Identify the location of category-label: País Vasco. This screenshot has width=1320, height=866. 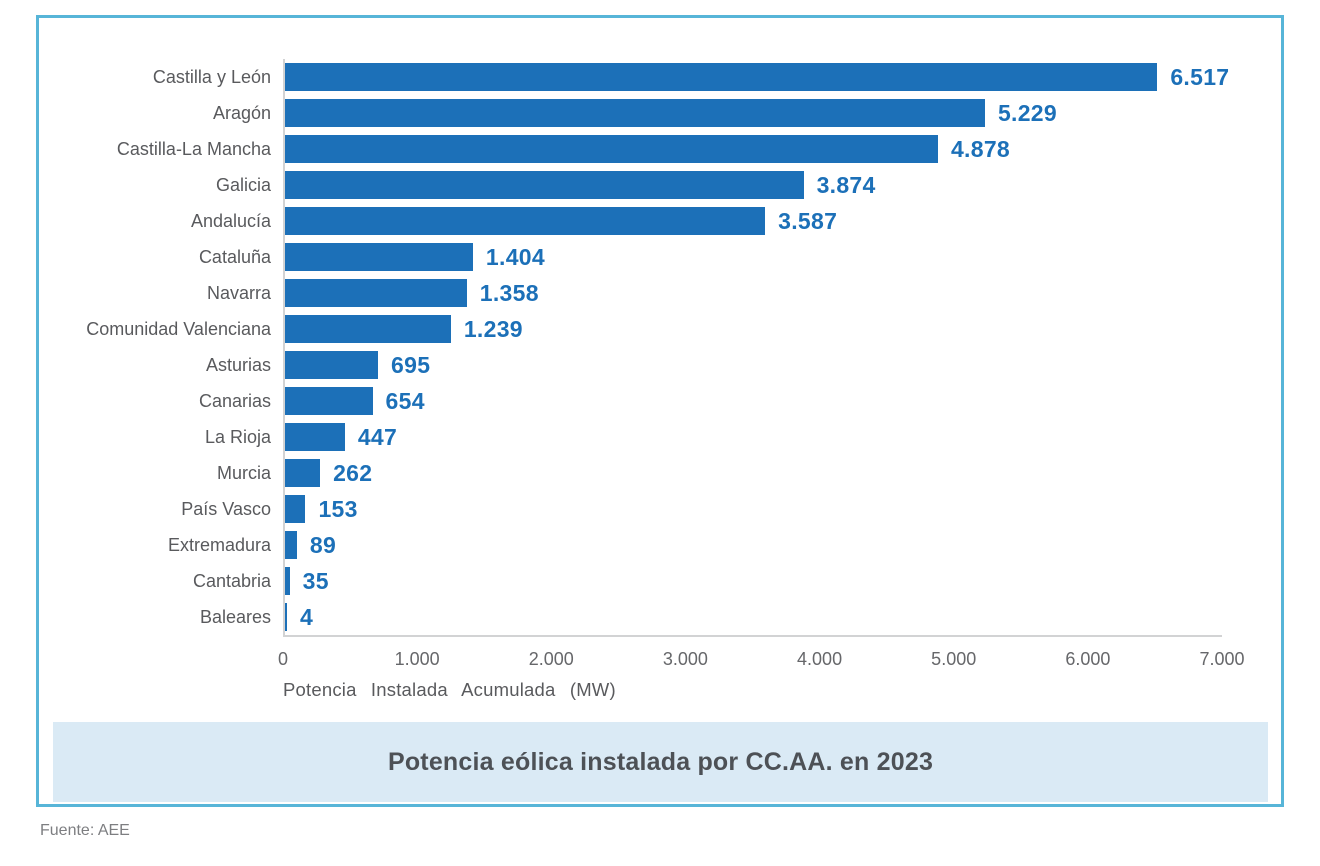
(226, 508).